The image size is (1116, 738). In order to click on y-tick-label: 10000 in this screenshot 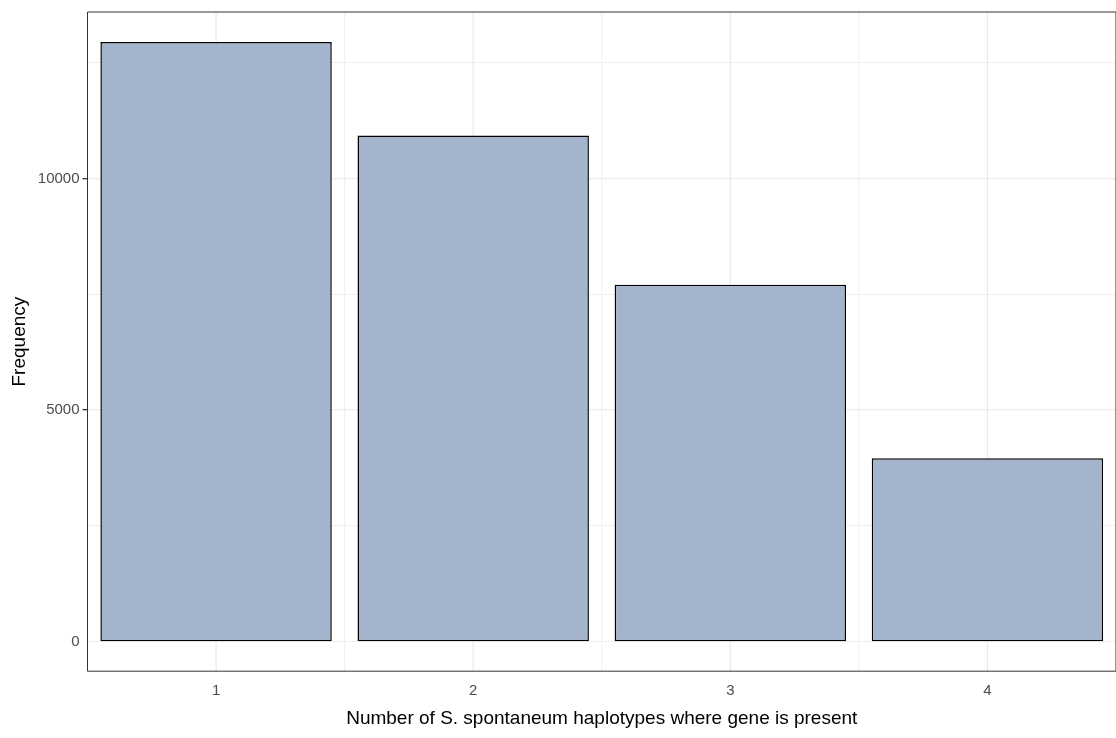, I will do `click(58, 177)`.